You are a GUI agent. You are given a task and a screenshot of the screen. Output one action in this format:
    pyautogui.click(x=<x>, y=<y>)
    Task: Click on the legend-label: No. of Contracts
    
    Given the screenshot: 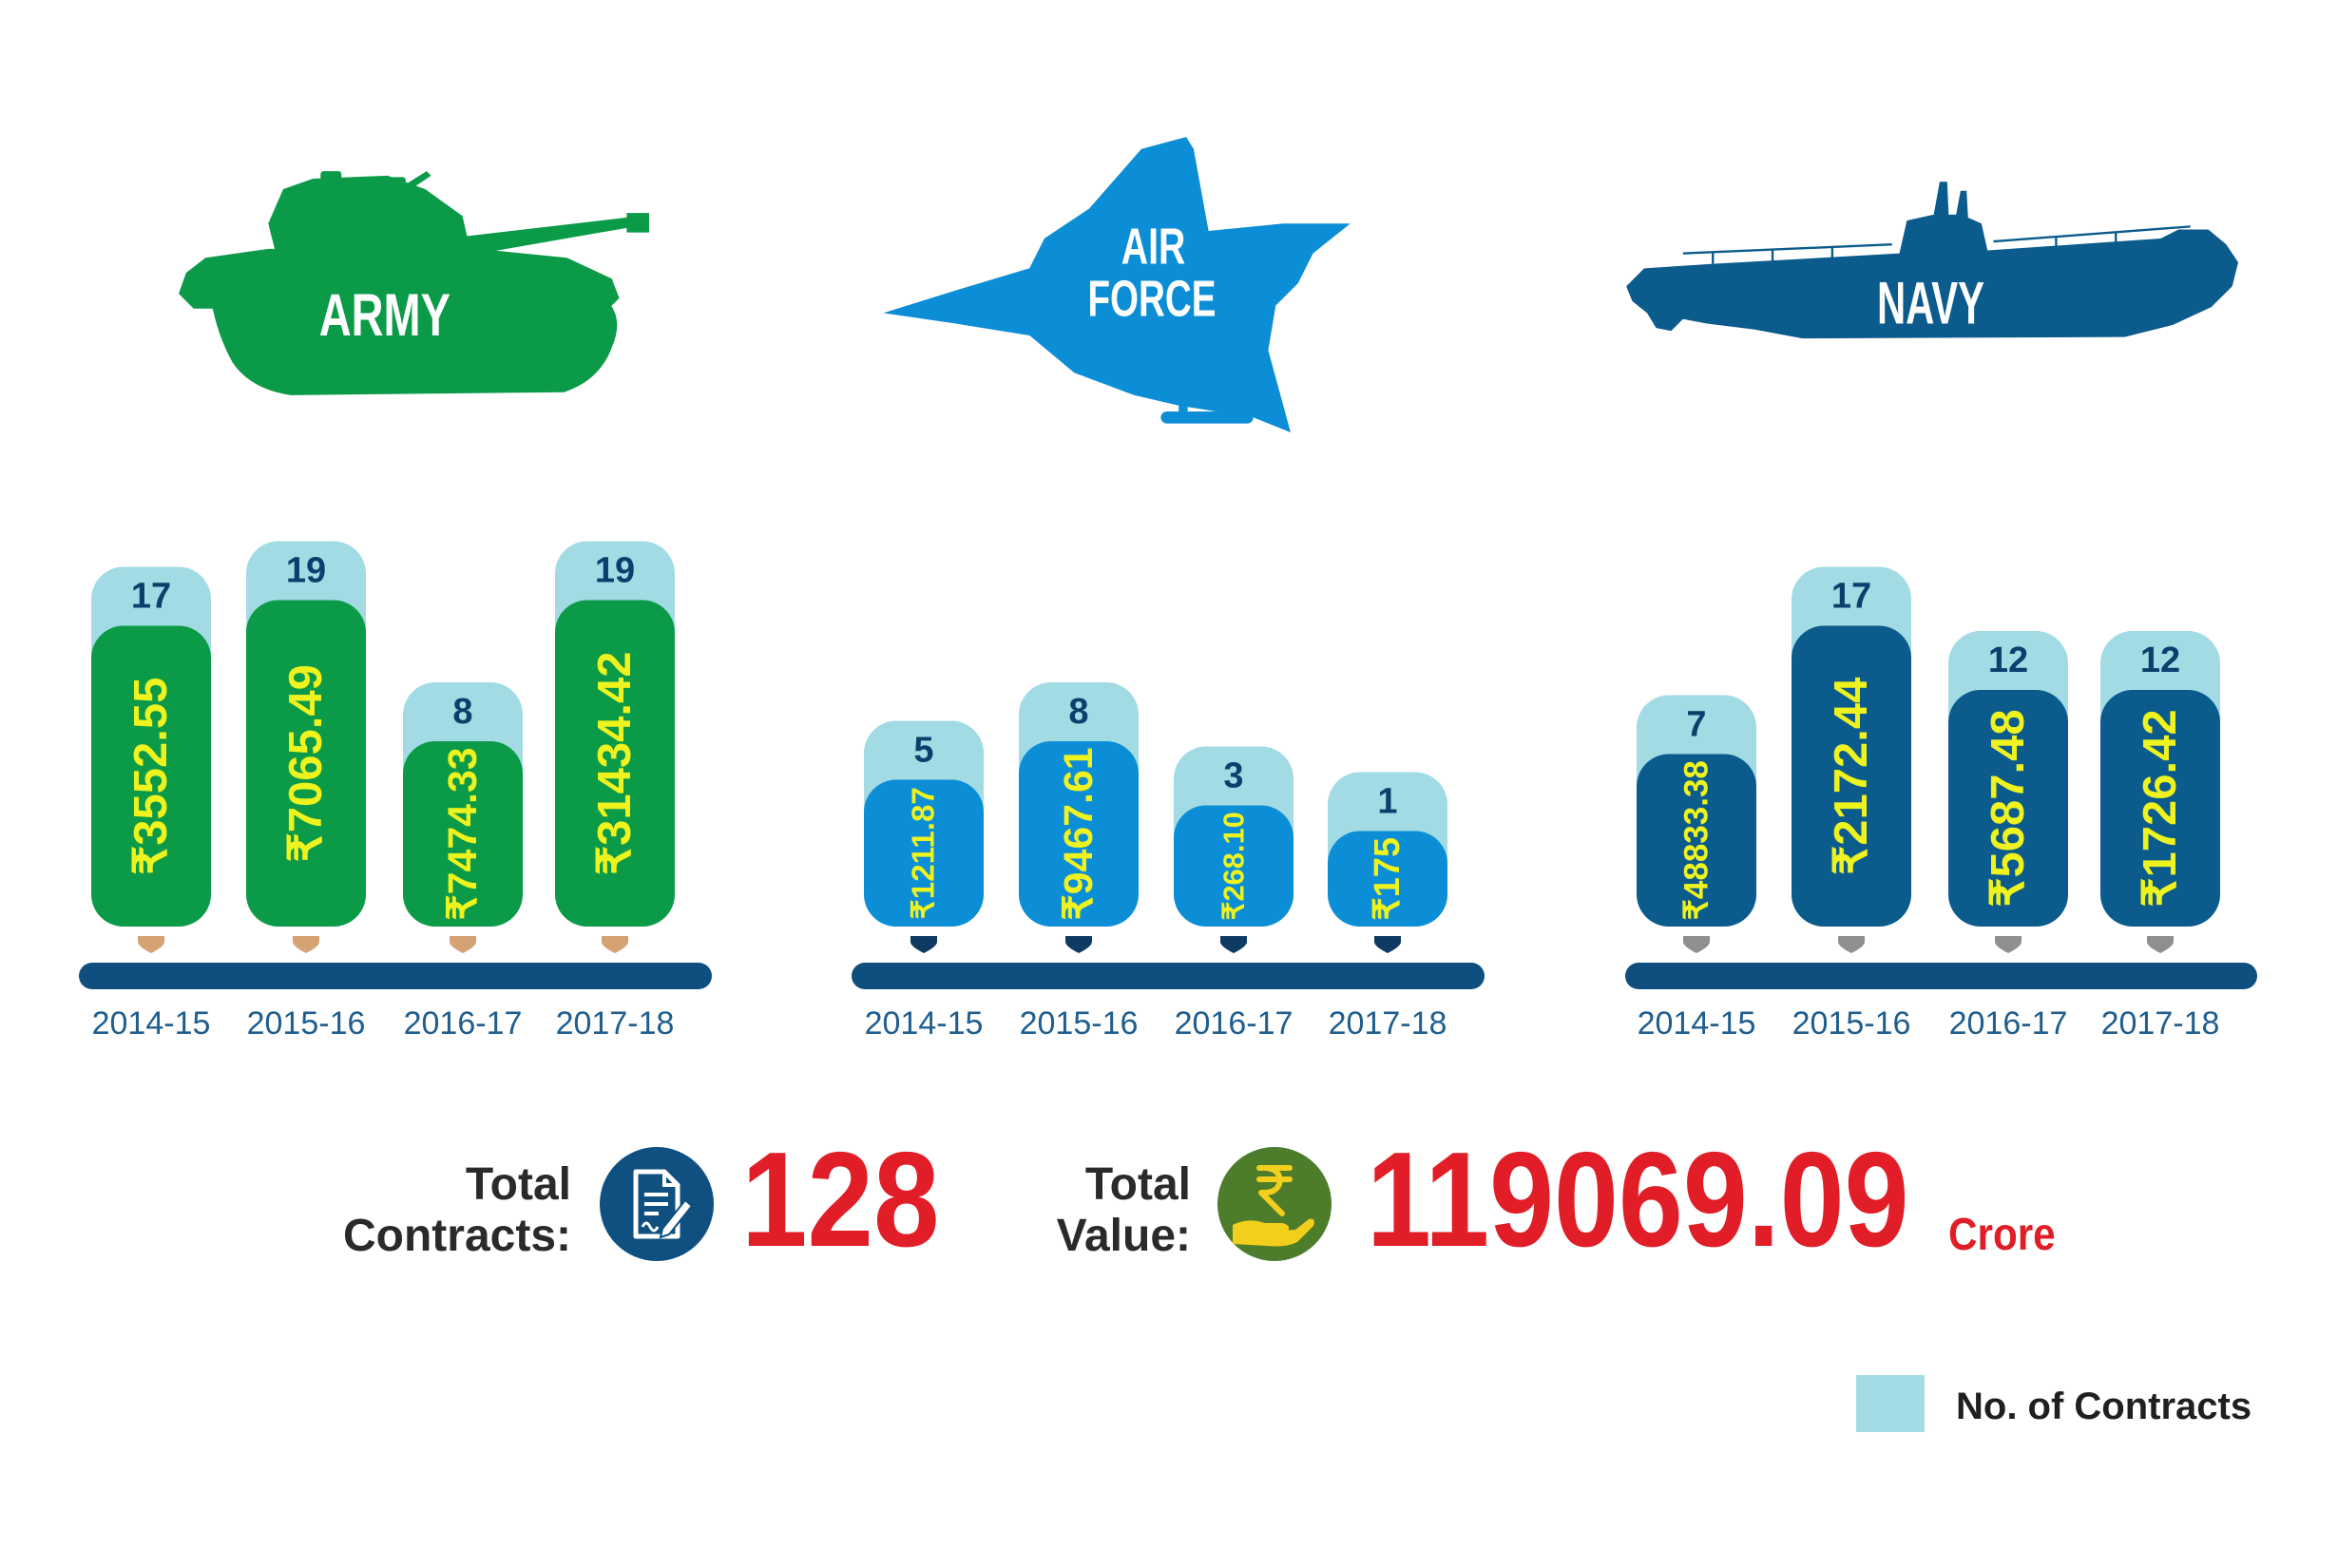 What is the action you would take?
    pyautogui.click(x=2104, y=1407)
    